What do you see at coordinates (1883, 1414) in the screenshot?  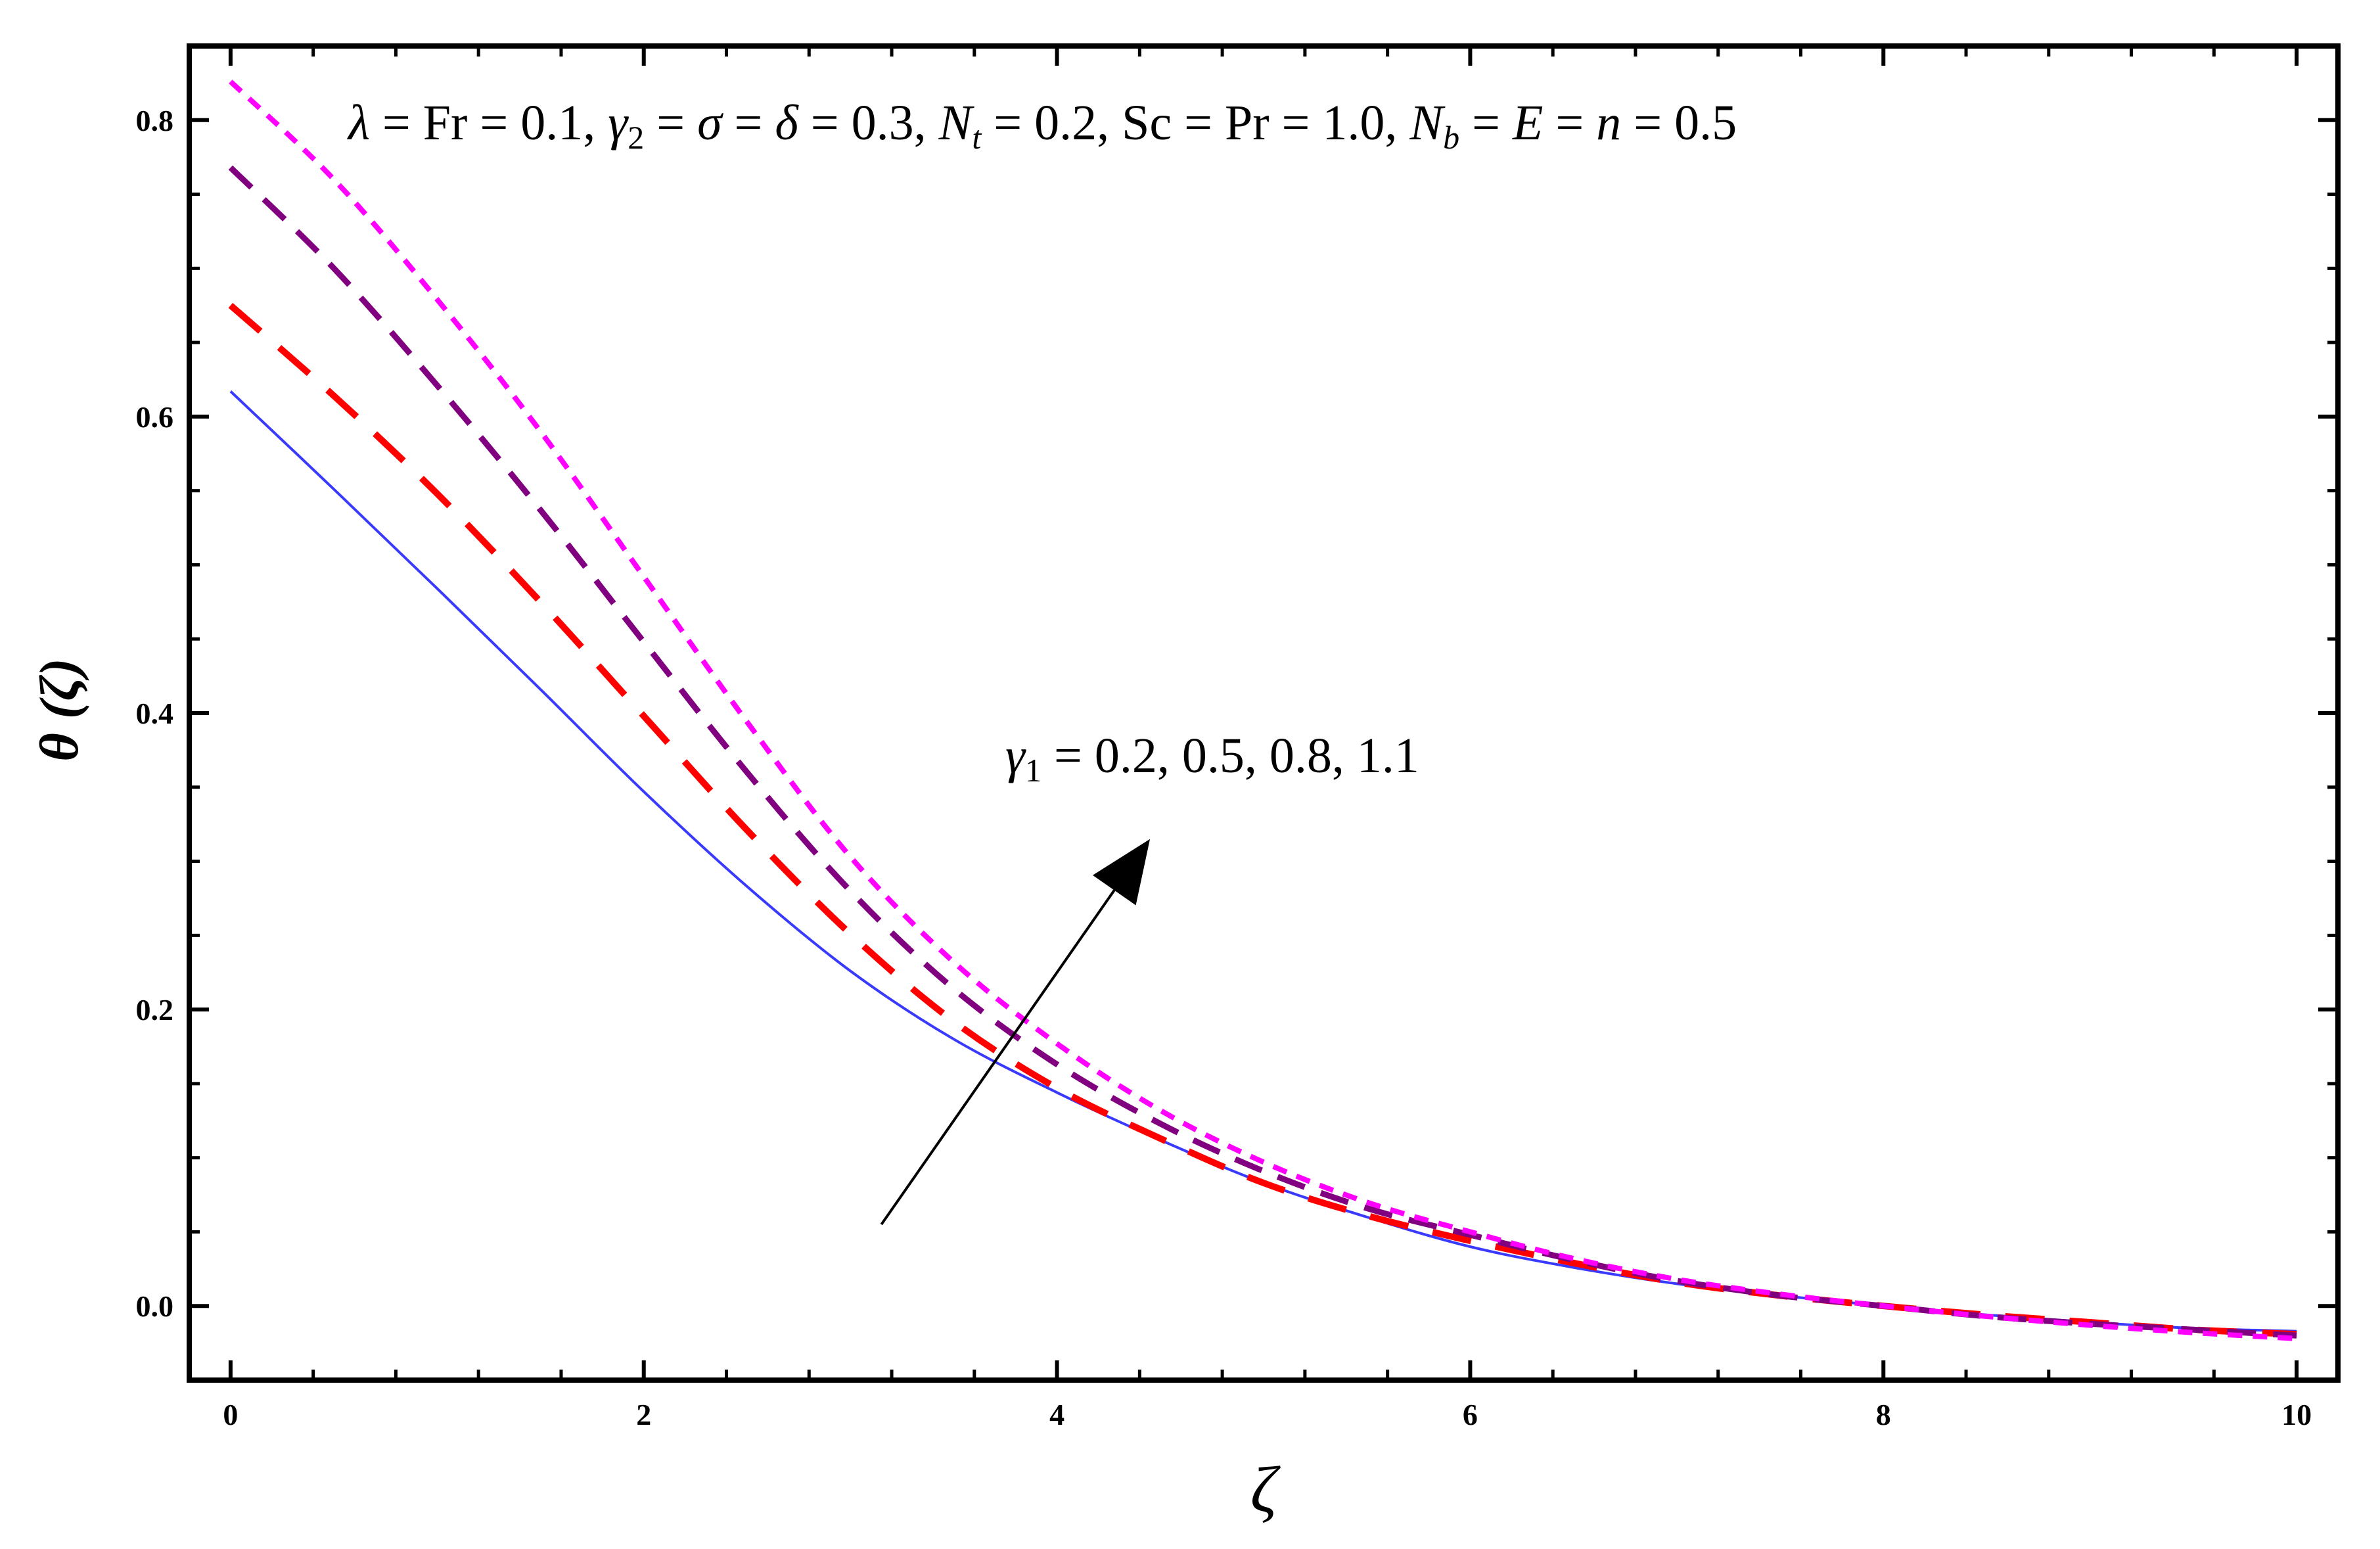 I see `x-tick-label: 8` at bounding box center [1883, 1414].